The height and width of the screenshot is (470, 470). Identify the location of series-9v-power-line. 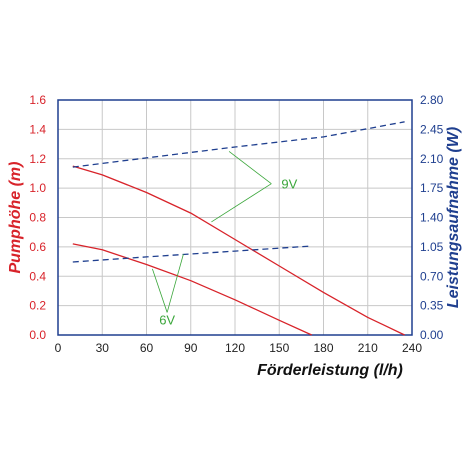
(238, 144).